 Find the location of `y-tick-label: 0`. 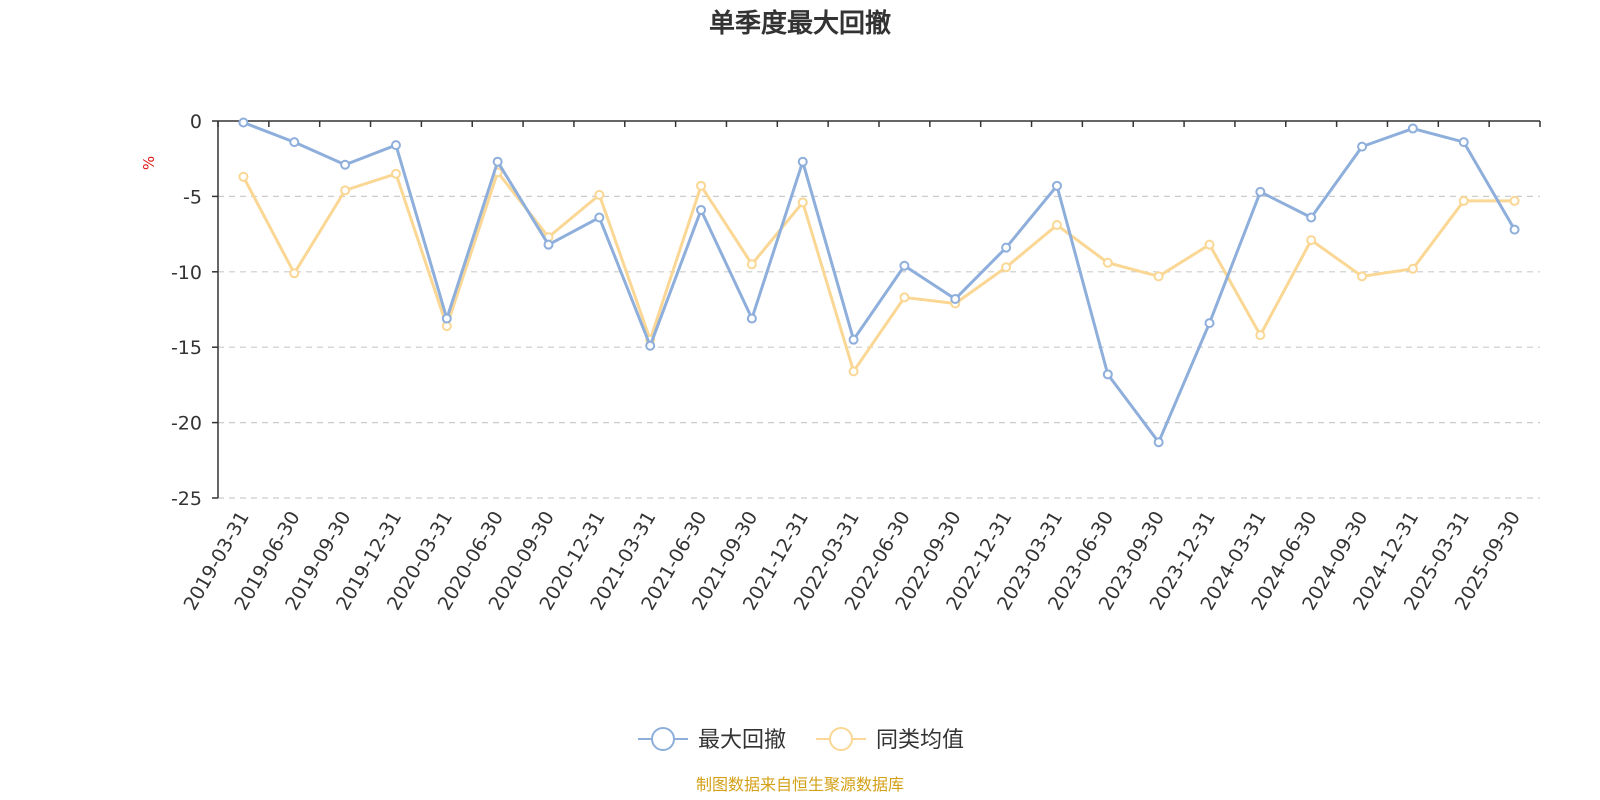

y-tick-label: 0 is located at coordinates (196, 122).